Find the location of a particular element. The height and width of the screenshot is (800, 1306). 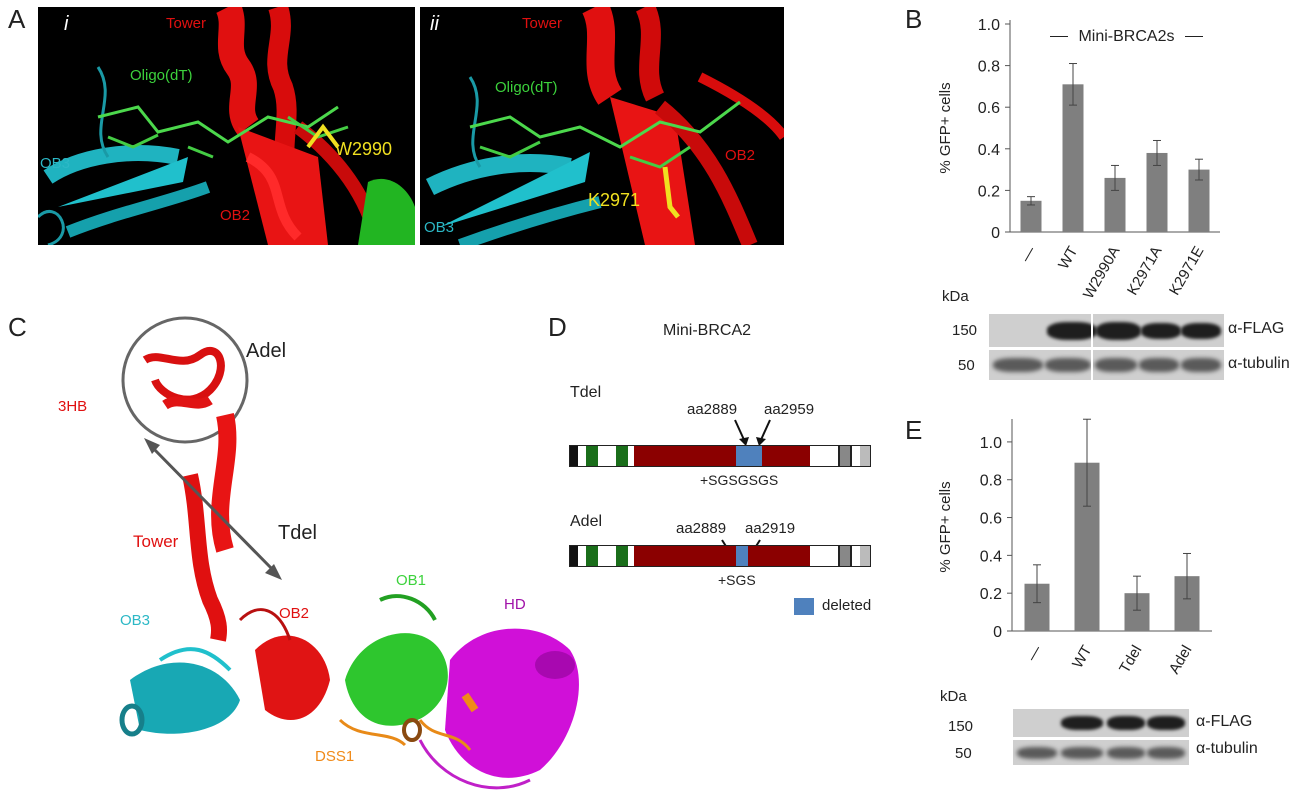

category-label-3: Adel is located at coordinates (1181, 660).